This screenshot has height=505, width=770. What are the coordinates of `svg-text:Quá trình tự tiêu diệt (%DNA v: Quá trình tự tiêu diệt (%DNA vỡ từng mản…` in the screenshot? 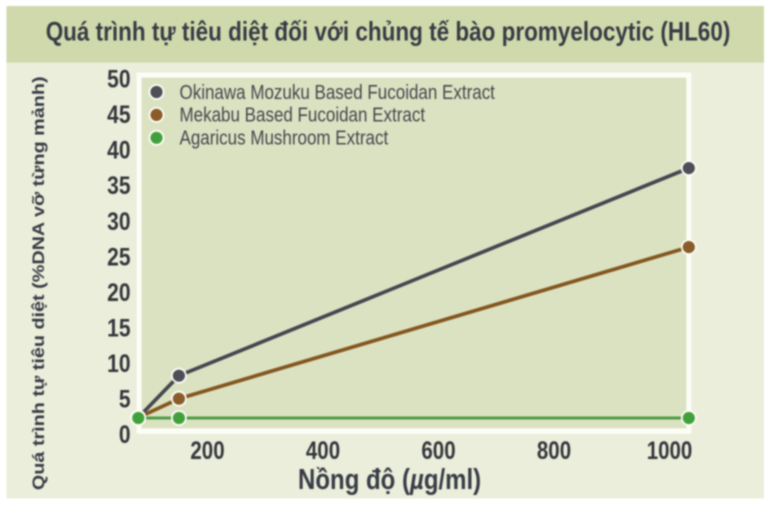 It's located at (38, 283).